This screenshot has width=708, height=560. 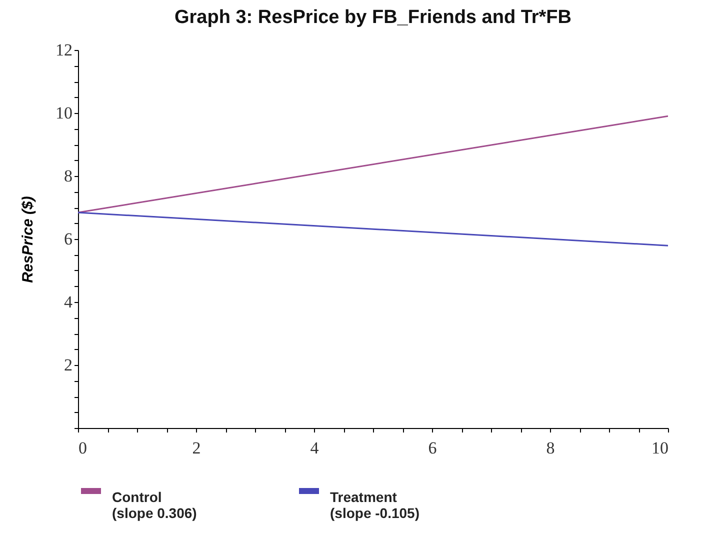 I want to click on y-tick-label: 8, so click(x=68, y=176).